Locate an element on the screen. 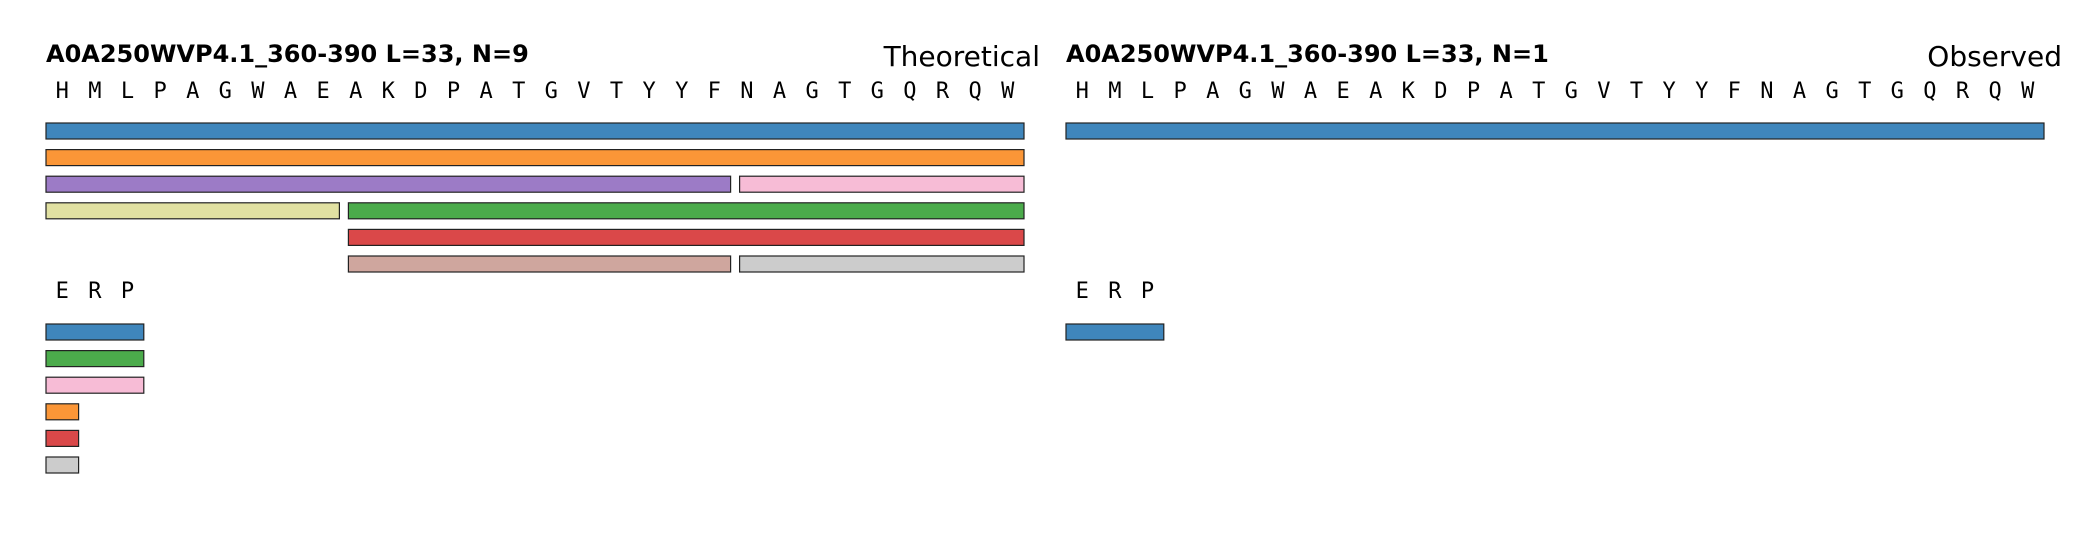  panel-title: A0A250WVP4.1_360-390 L=33, N=9 is located at coordinates (287, 54).